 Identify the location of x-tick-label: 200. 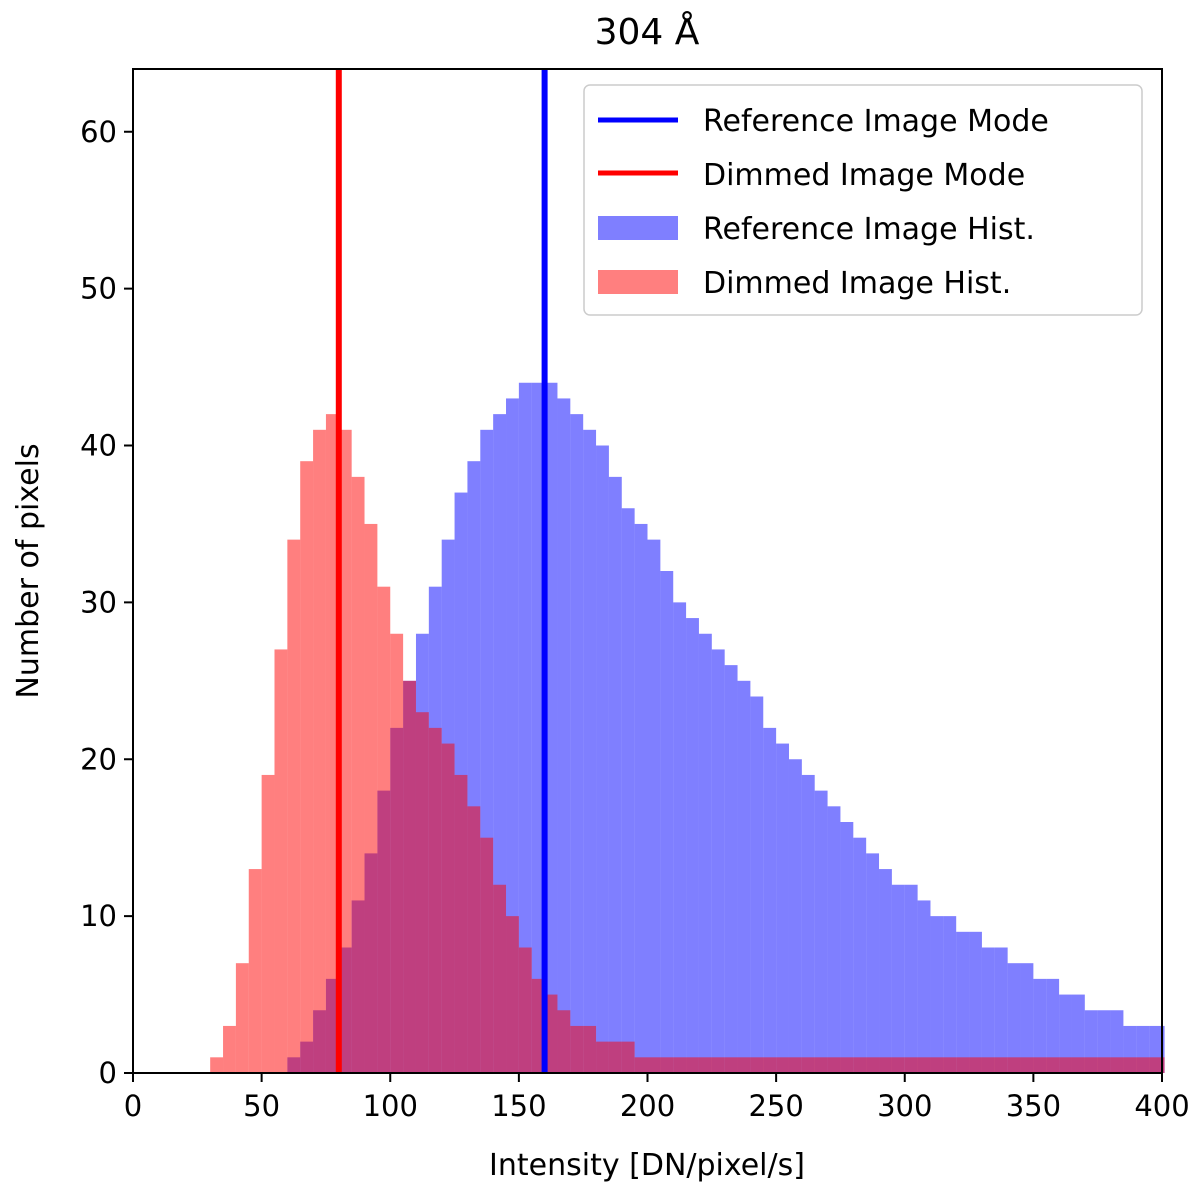
(647, 1106).